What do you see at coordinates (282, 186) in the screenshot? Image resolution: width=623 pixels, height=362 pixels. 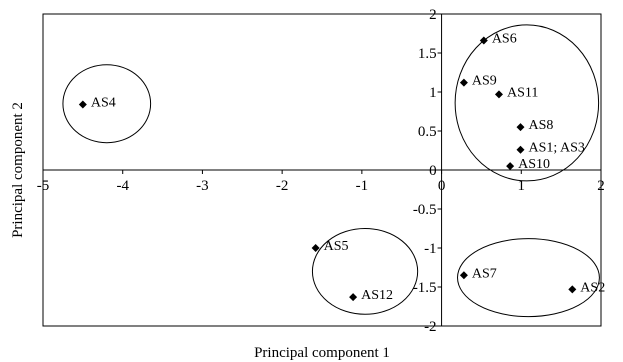 I see `x-tick-label: -2` at bounding box center [282, 186].